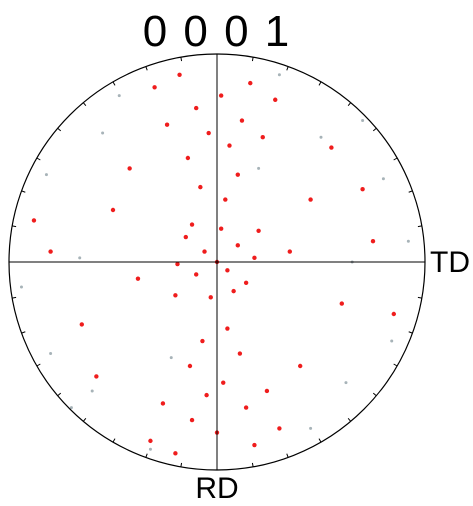  Describe the element at coordinates (217, 31) in the screenshot. I see `chart-title: 0 0 0 1` at that location.